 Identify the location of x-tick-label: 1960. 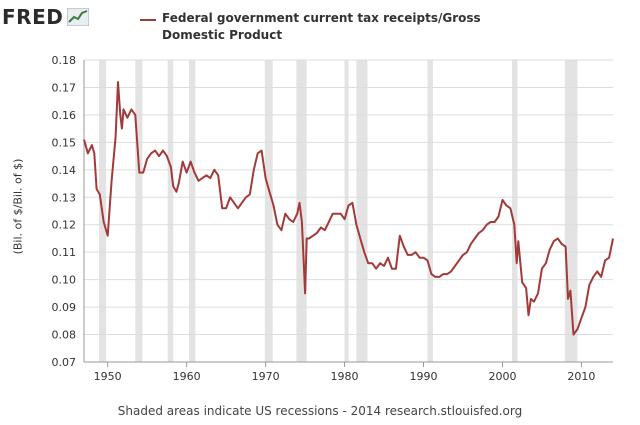
(187, 376).